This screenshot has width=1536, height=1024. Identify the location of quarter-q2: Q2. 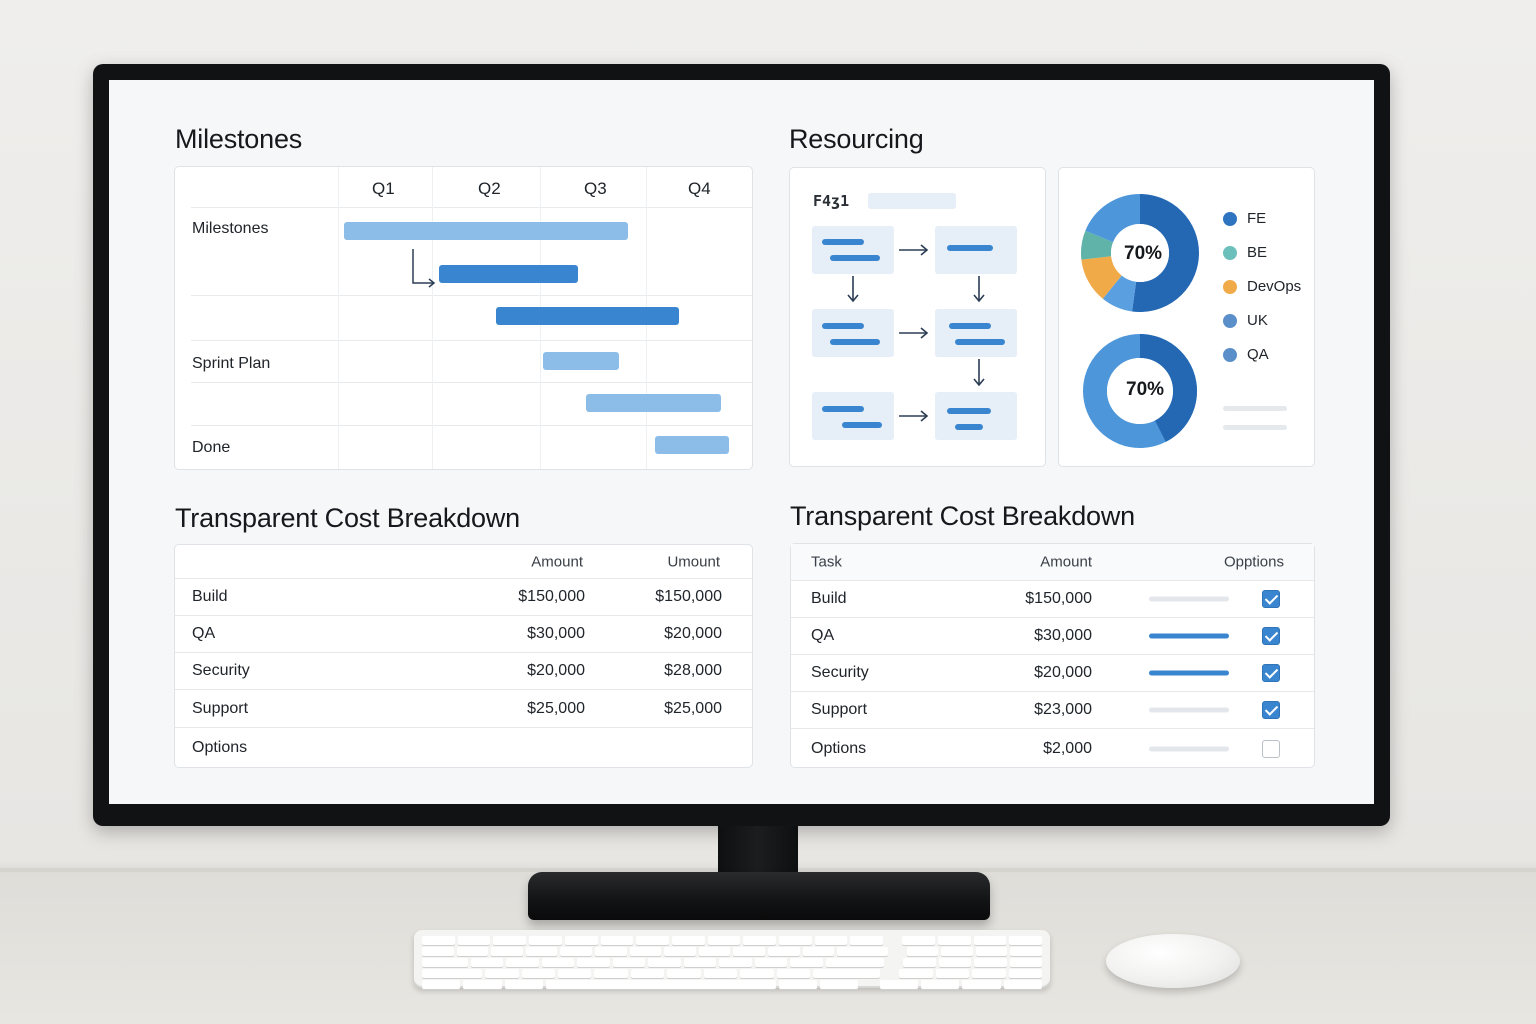
(489, 188).